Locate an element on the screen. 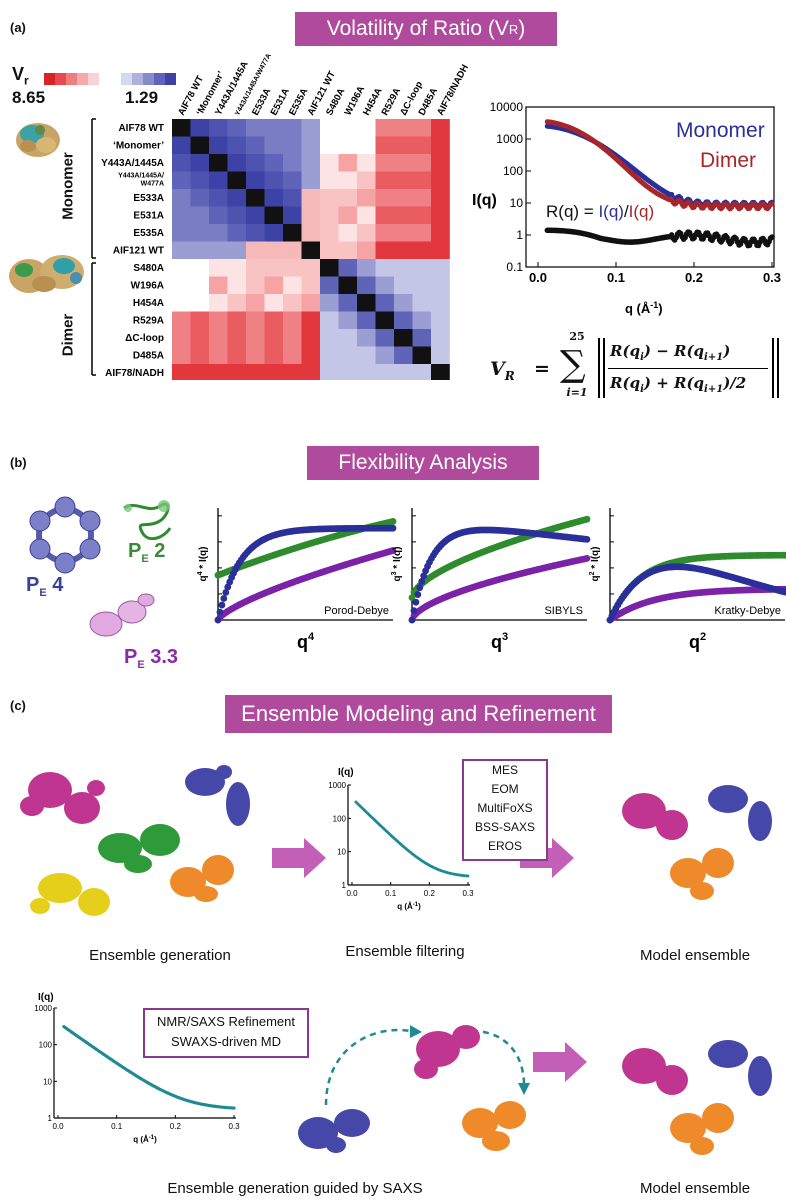  plot-a-y-ticks: 10000 1000 100 10 1 0.1 is located at coordinates (510, 187).